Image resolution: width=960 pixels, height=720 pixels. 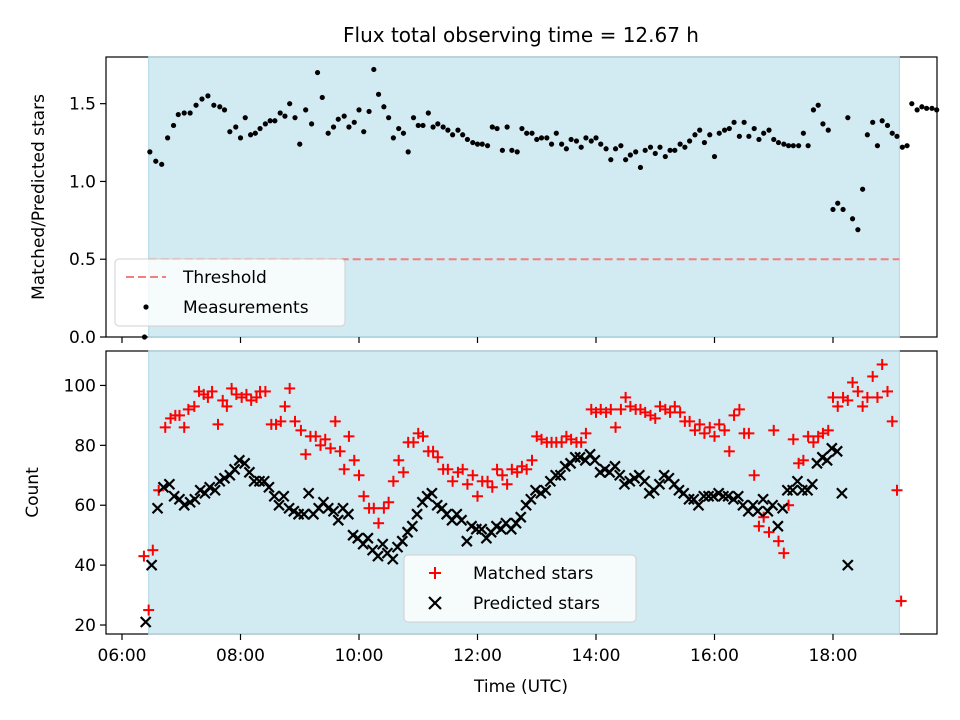 What do you see at coordinates (82, 260) in the screenshot?
I see `top-y-tick-label: 0.5` at bounding box center [82, 260].